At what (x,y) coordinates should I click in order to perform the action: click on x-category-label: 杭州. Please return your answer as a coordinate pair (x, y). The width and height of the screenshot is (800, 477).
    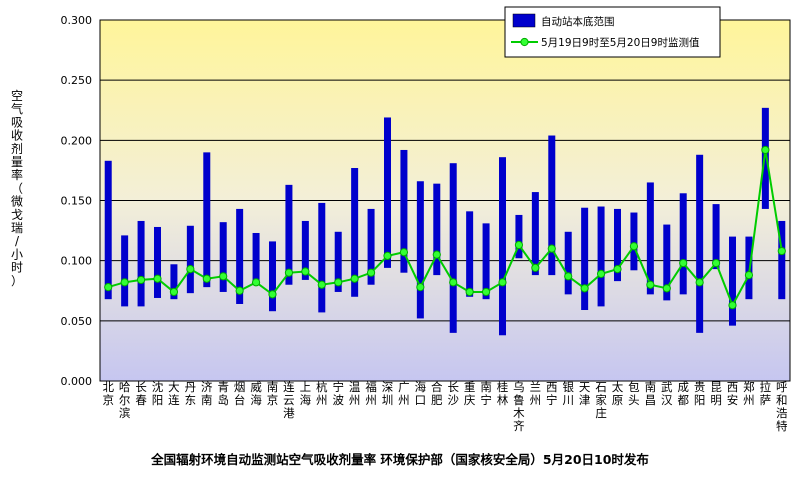
    Looking at the image, I should click on (322, 393).